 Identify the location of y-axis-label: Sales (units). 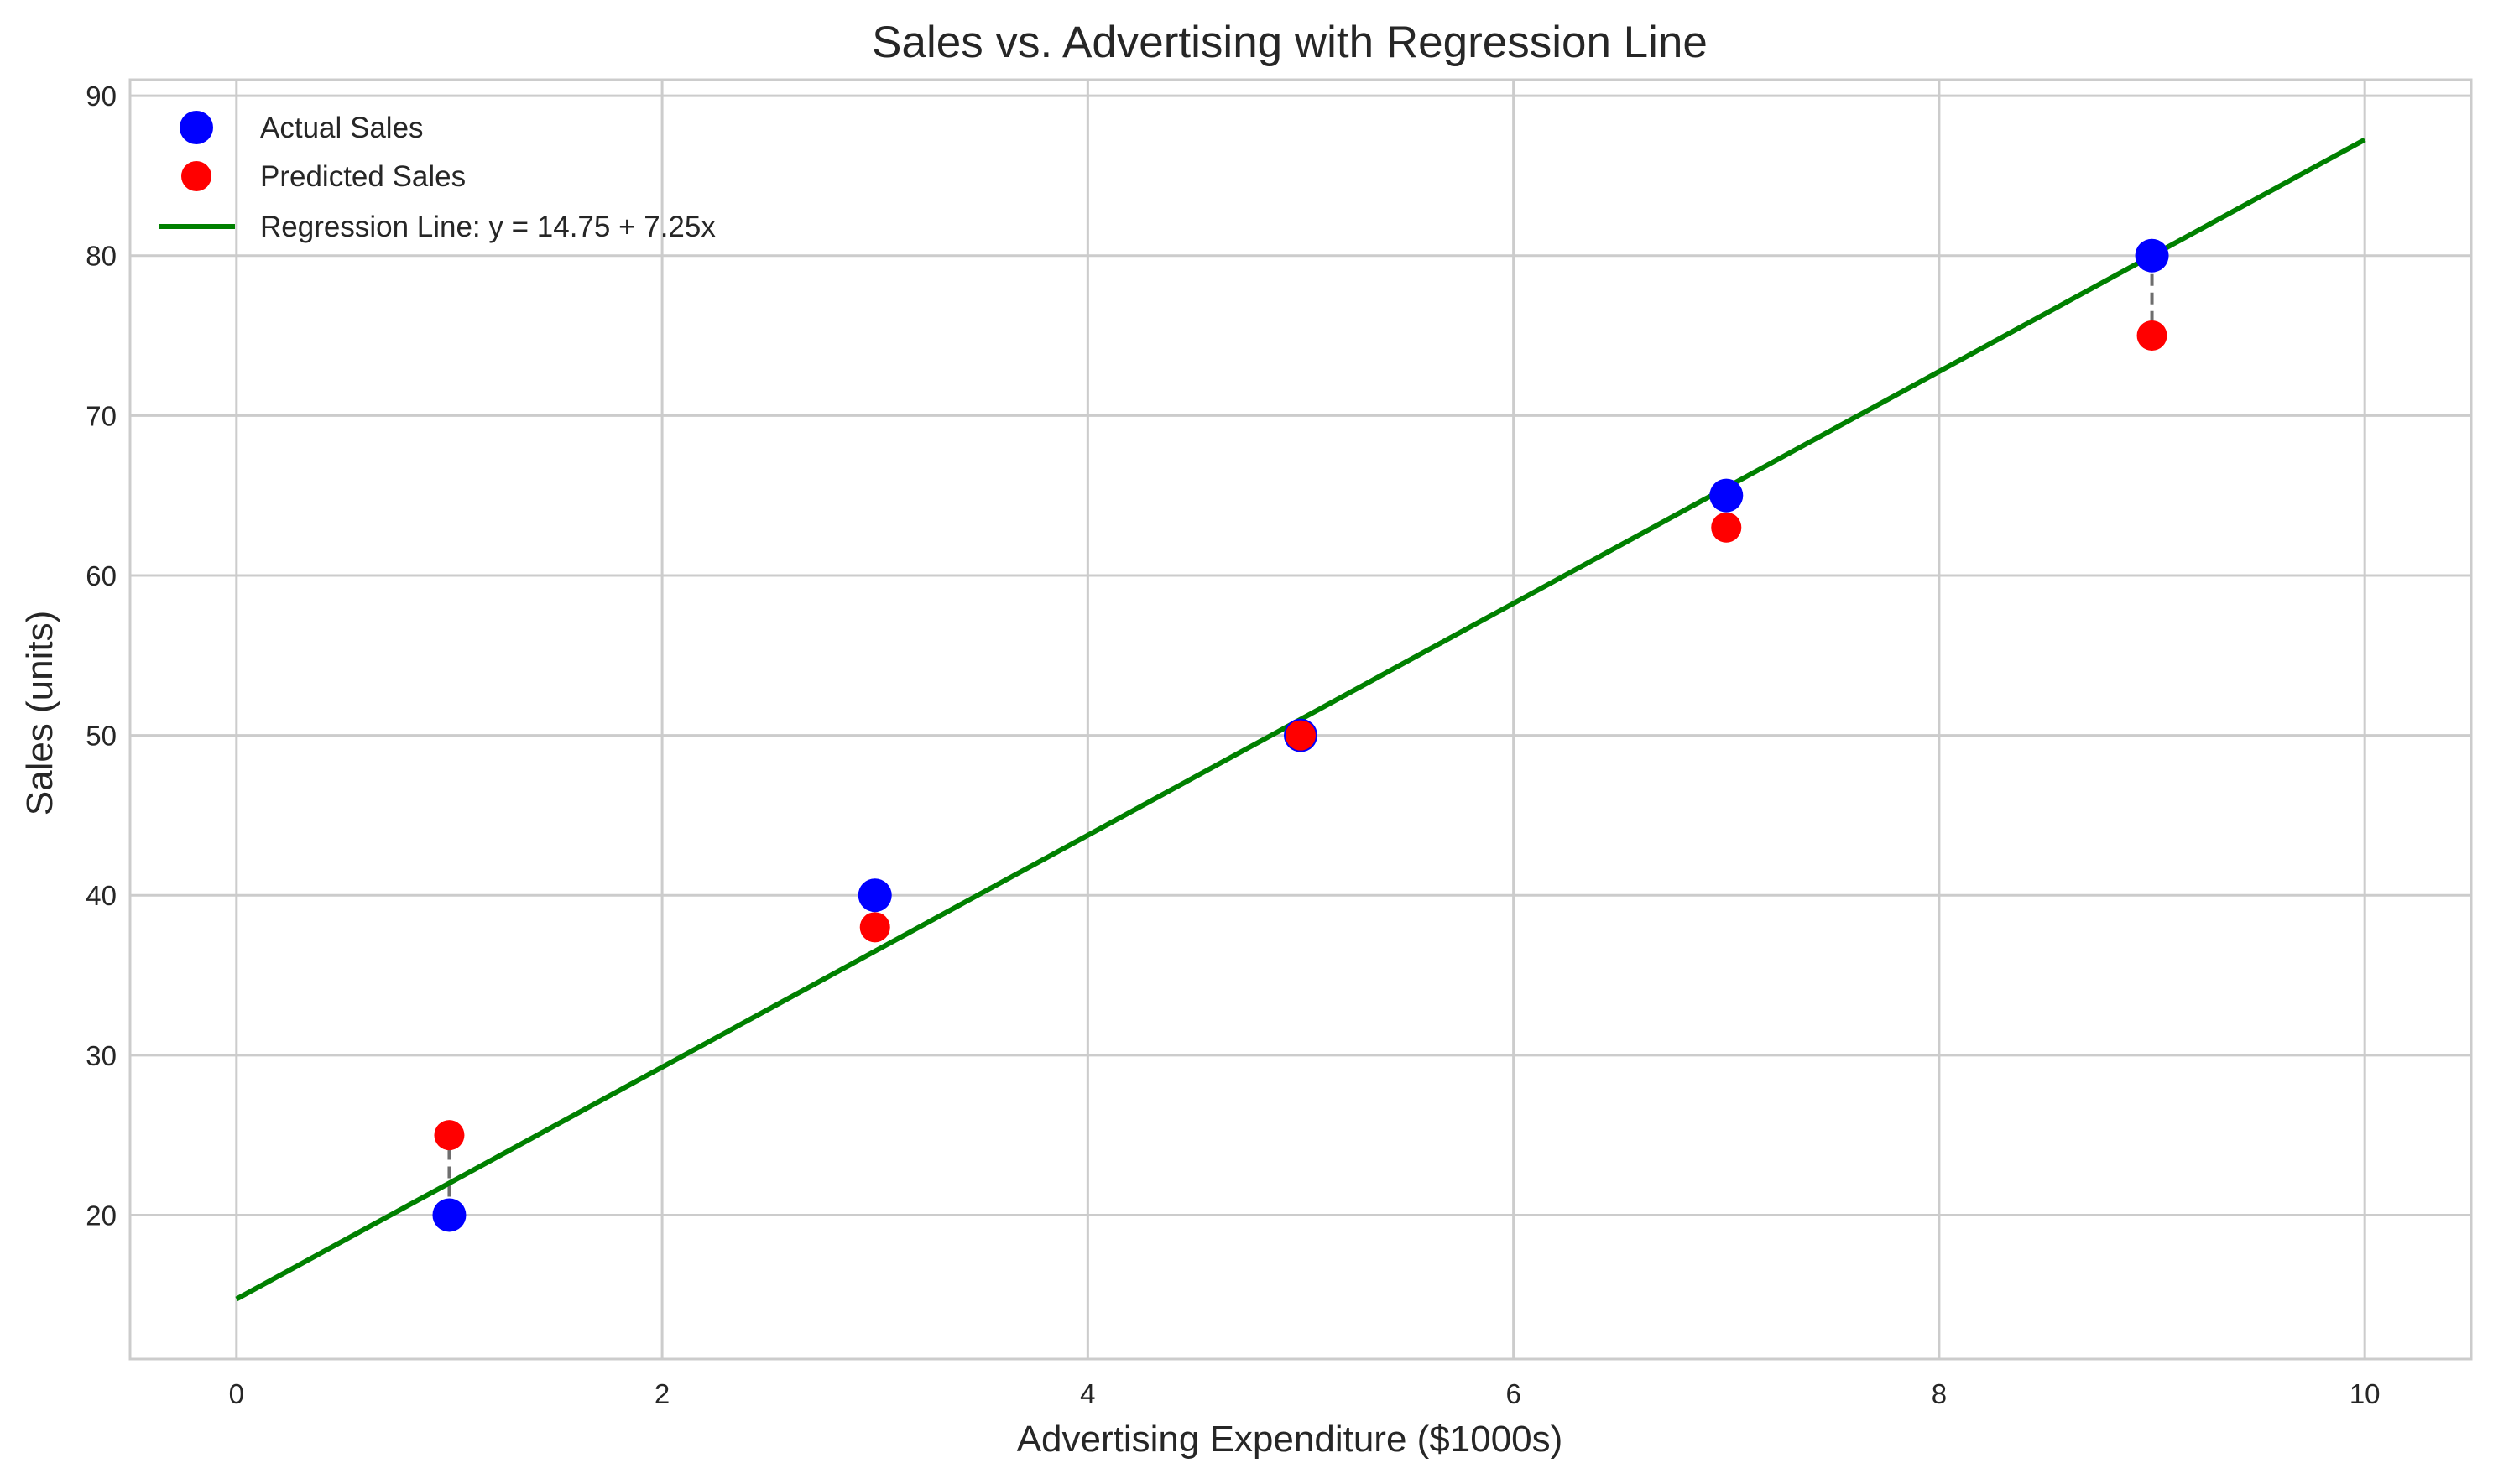
(39, 713).